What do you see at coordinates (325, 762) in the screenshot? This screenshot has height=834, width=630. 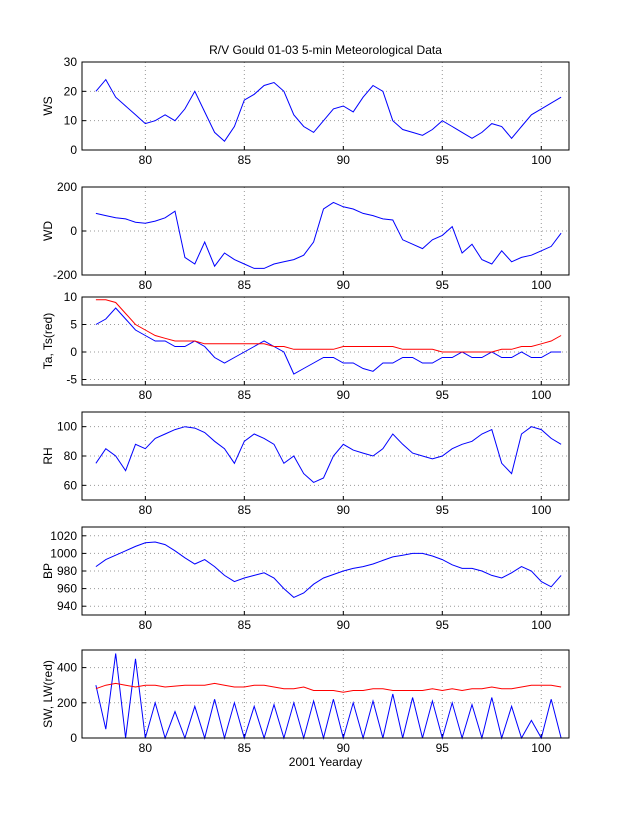 I see `x-axis-label: 2001 Yearday` at bounding box center [325, 762].